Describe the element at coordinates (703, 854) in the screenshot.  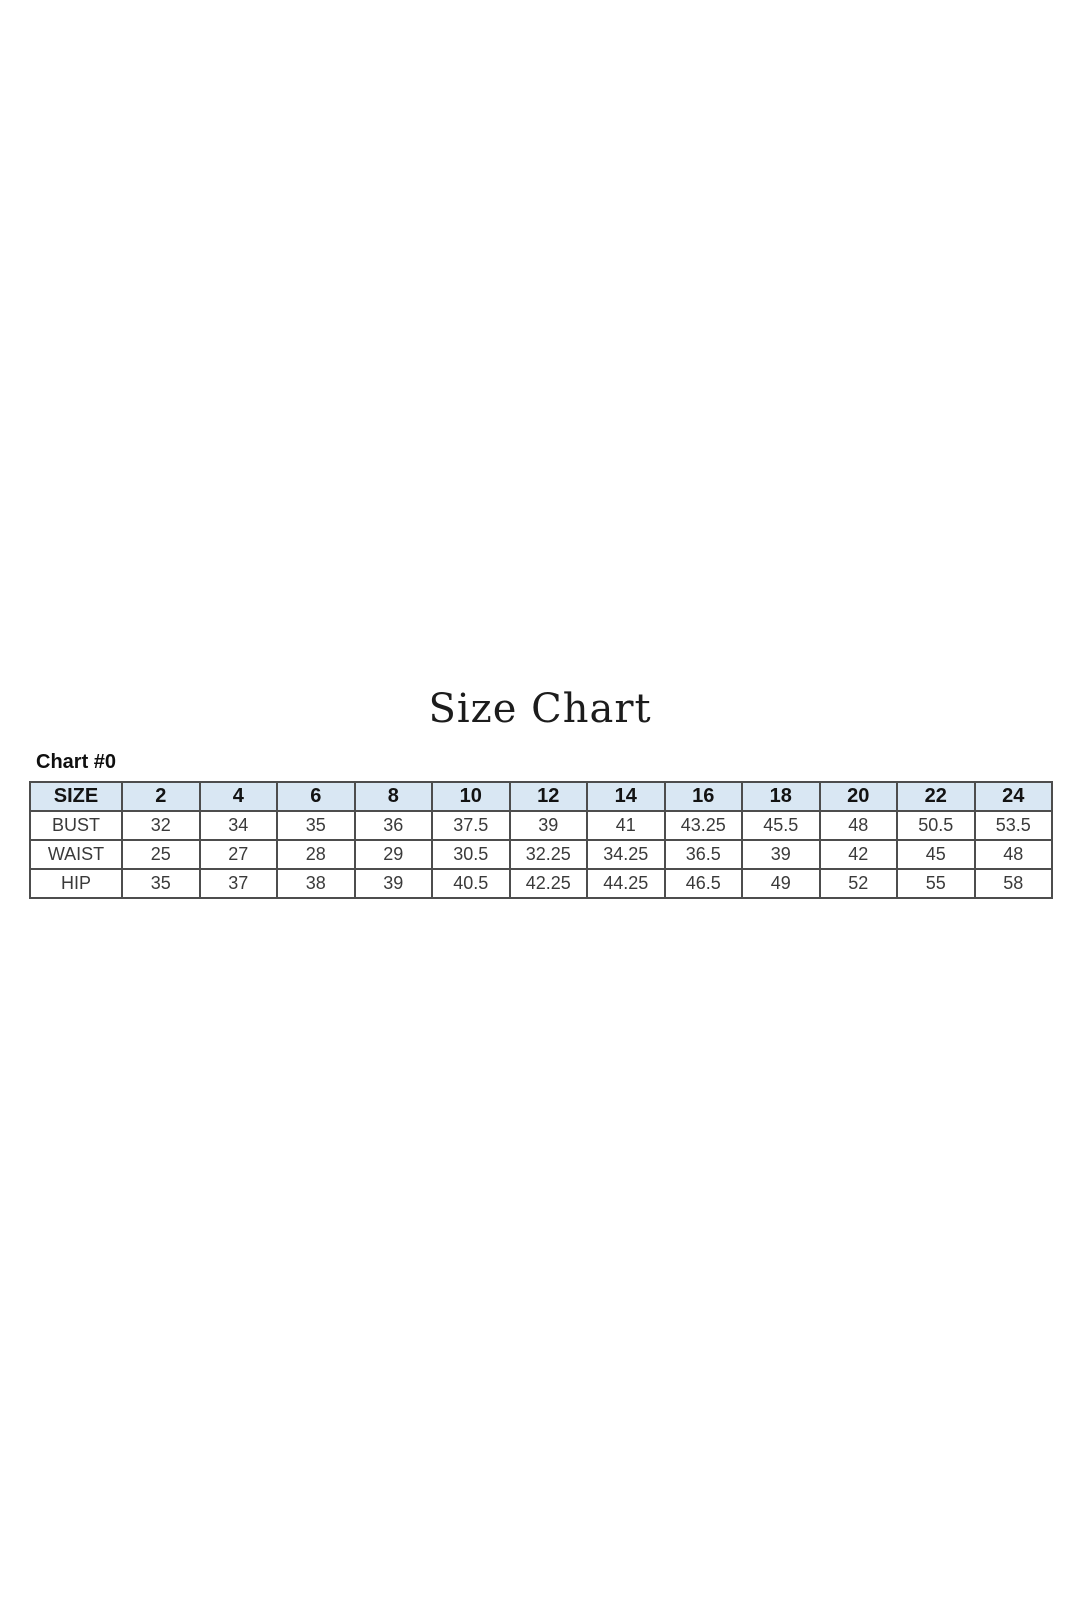
I see `value-cell: 36.5` at that location.